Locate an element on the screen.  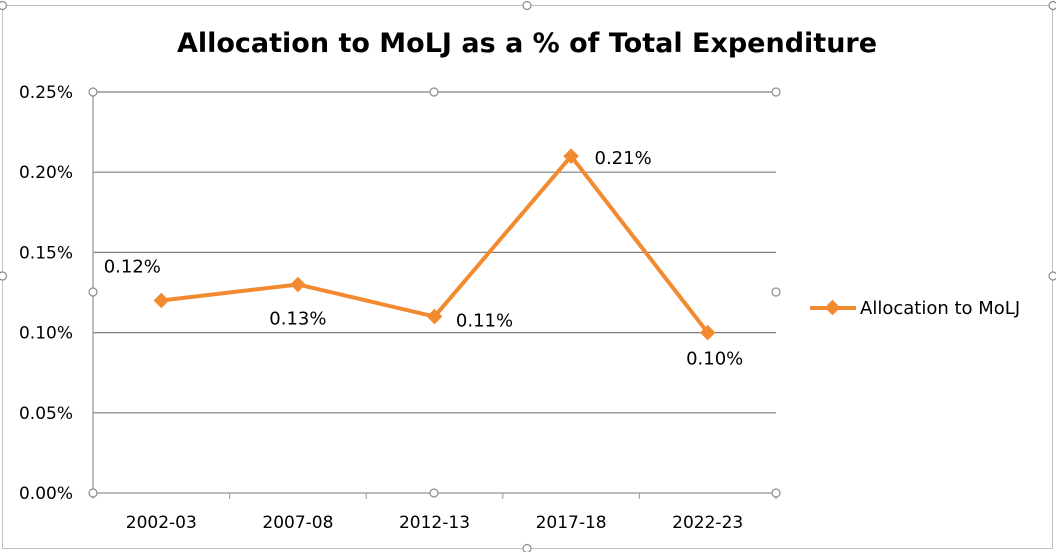
y-tick-label: 0.05% is located at coordinates (46, 414).